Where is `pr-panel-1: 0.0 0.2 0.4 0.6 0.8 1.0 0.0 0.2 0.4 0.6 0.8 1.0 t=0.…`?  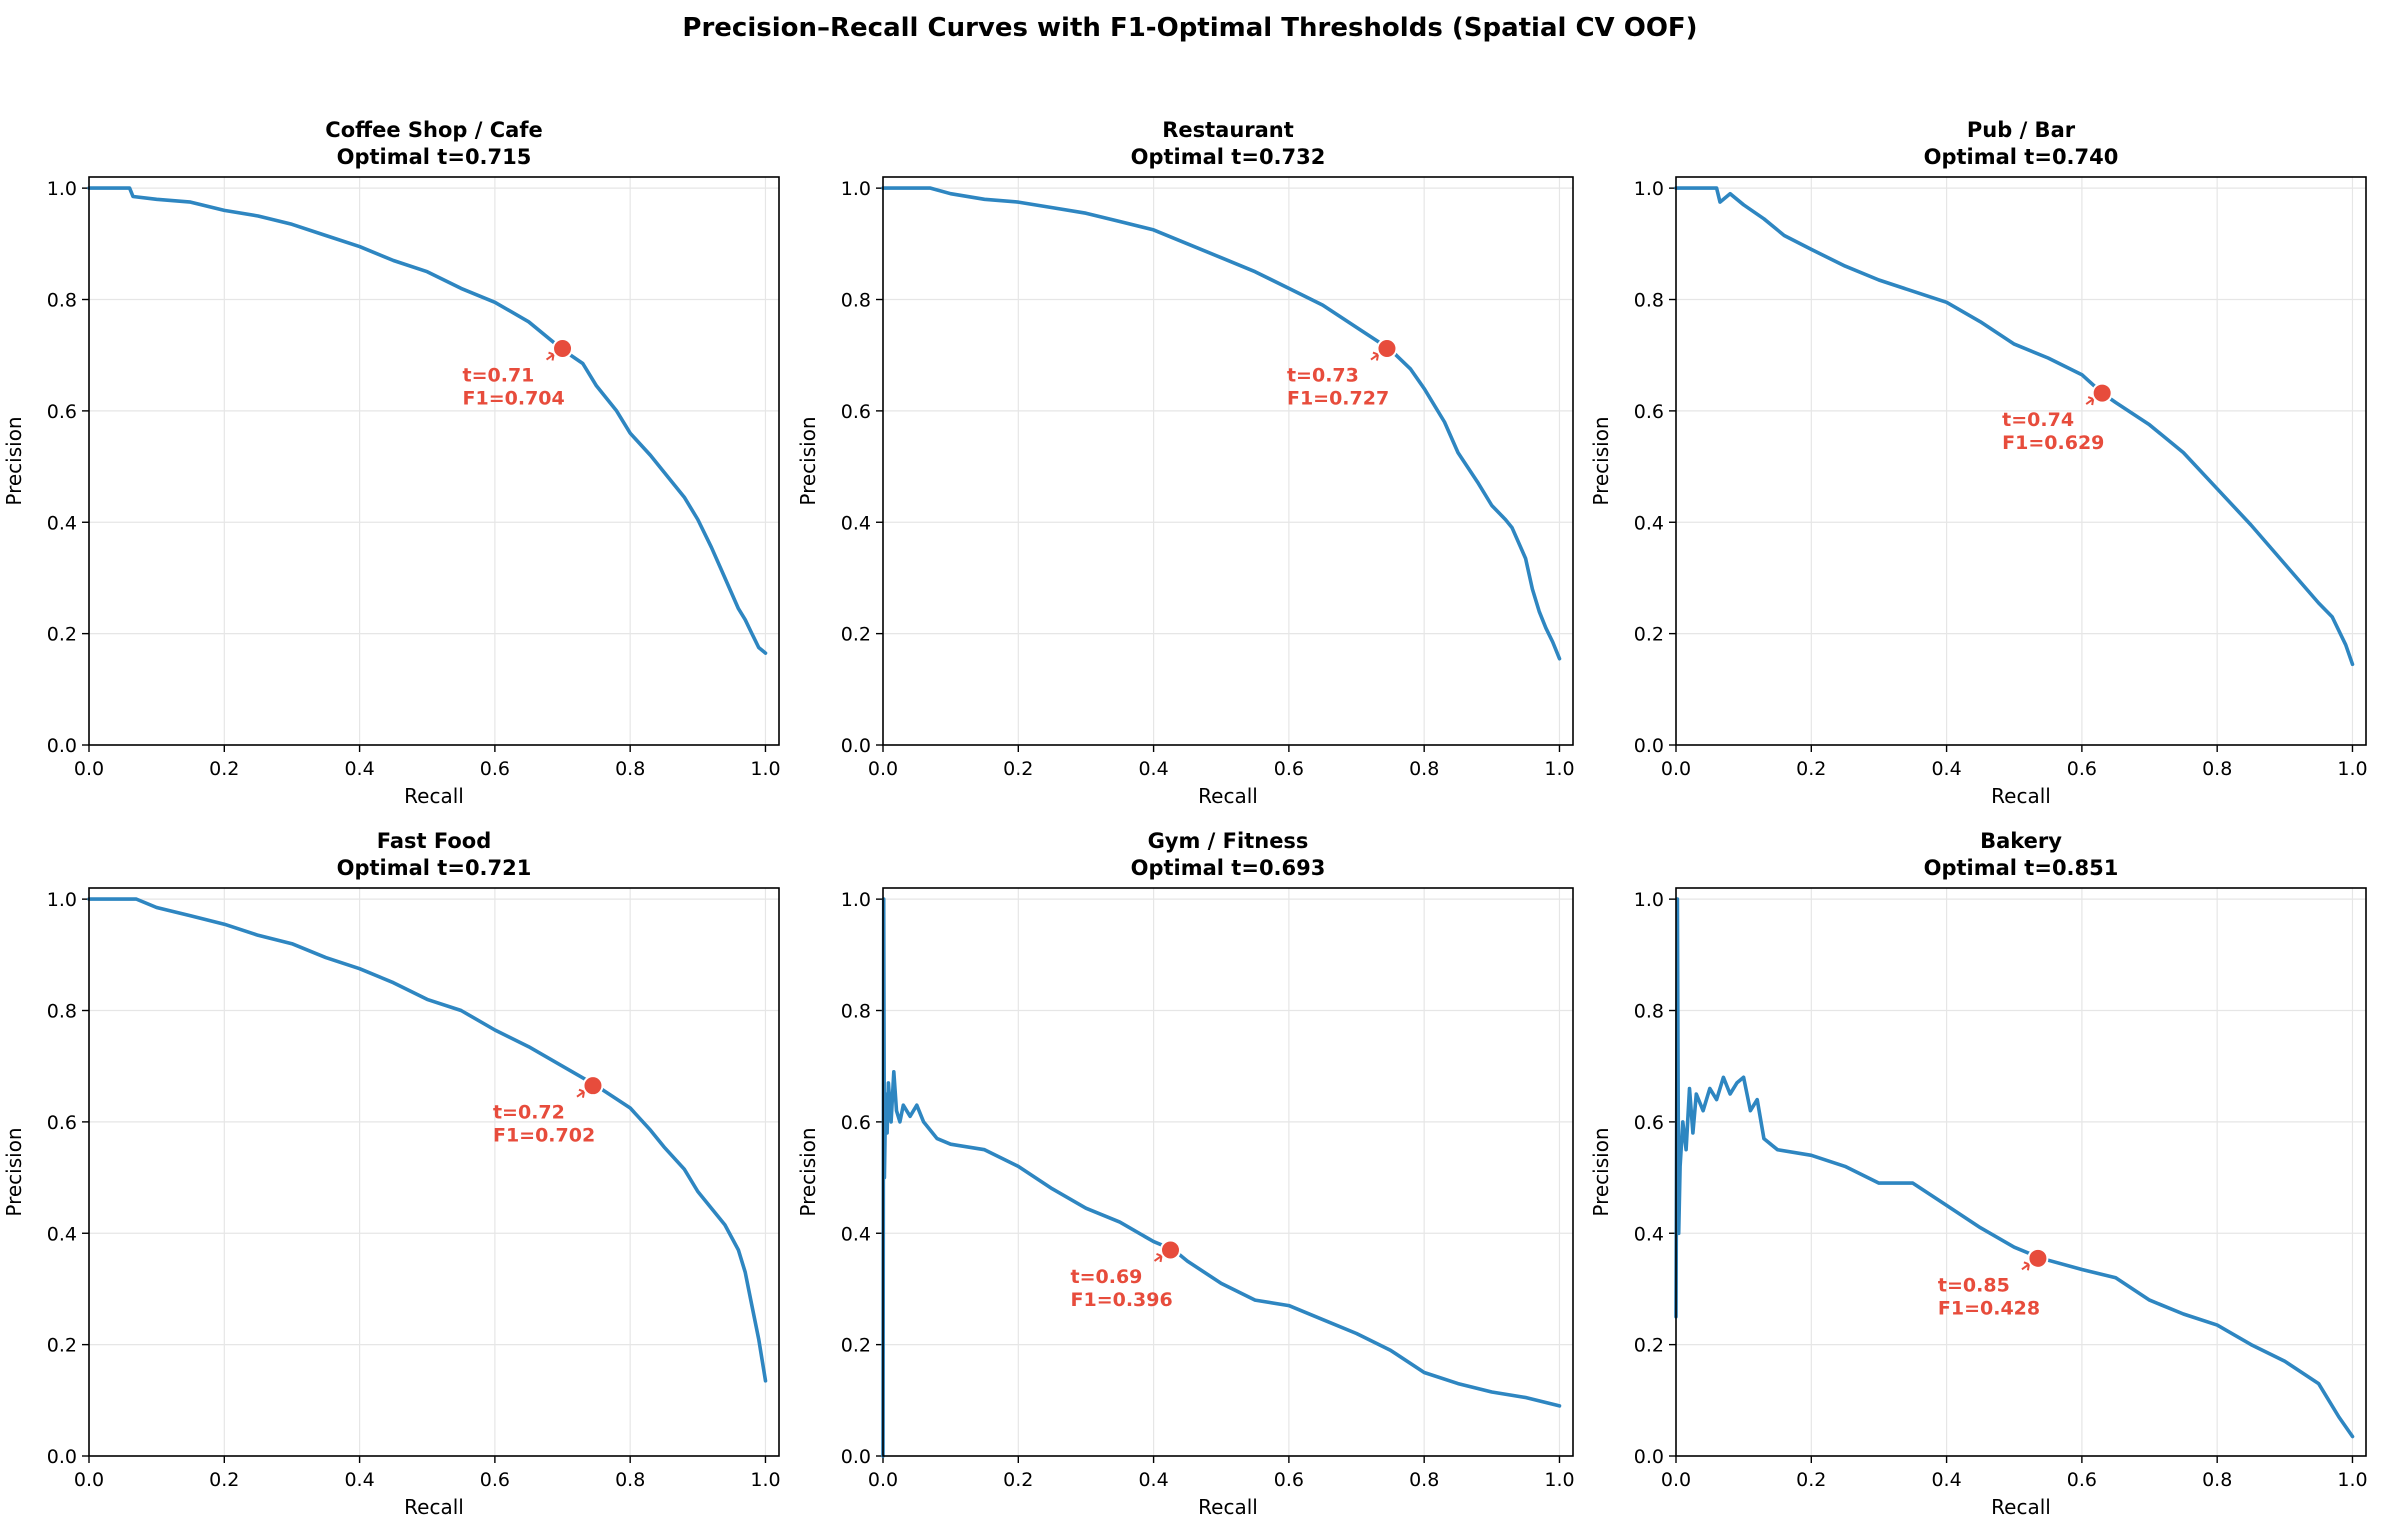
pr-panel-1: 0.0 0.2 0.4 0.6 0.8 1.0 0.0 0.2 0.4 0.6 0.8 1.0 t=0.… is located at coordinates (391, 463).